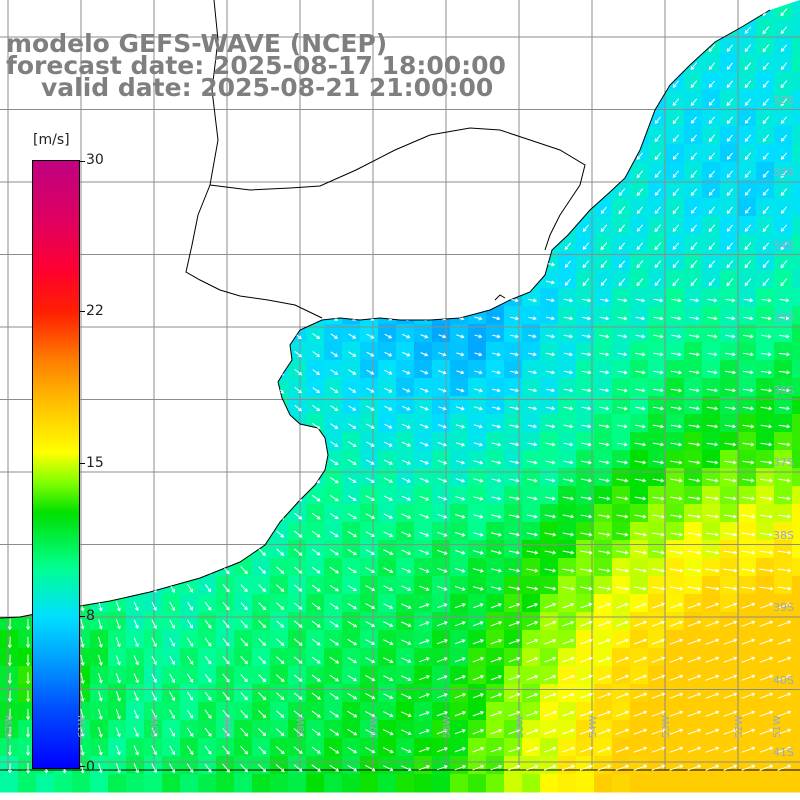 The width and height of the screenshot is (800, 800). I want to click on lon-label-58w: 58W, so click(301, 726).